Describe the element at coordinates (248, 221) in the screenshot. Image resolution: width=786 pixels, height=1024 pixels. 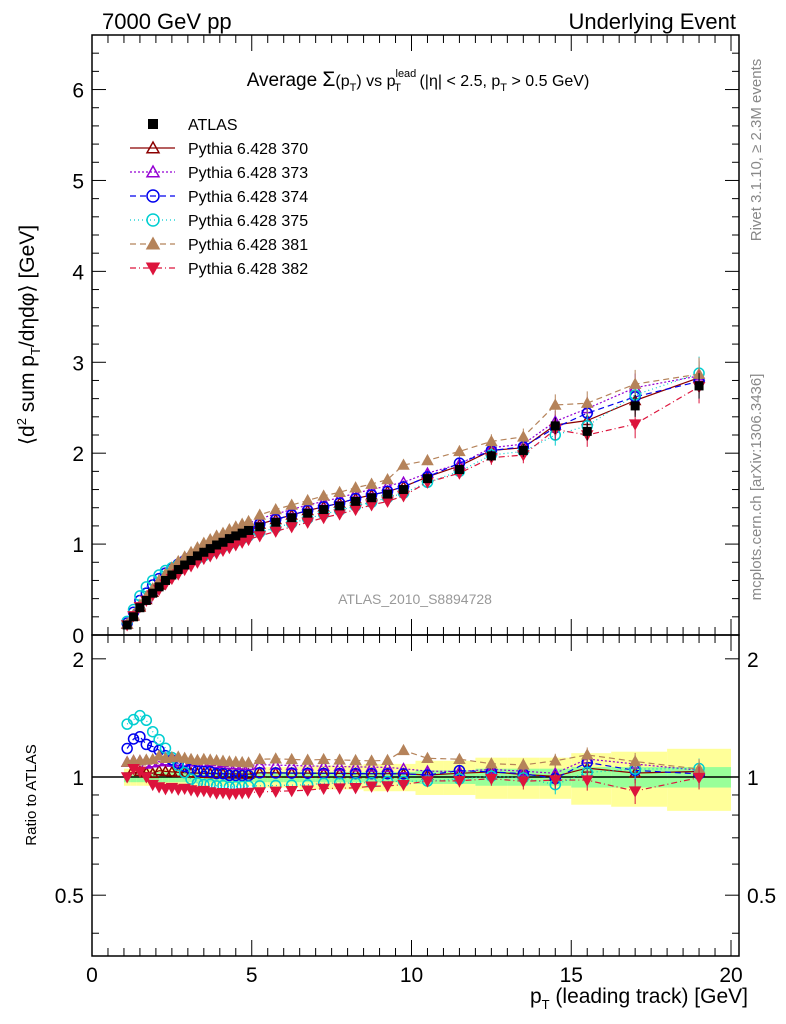
I see `legend-label: Pythia 6.428 375` at that location.